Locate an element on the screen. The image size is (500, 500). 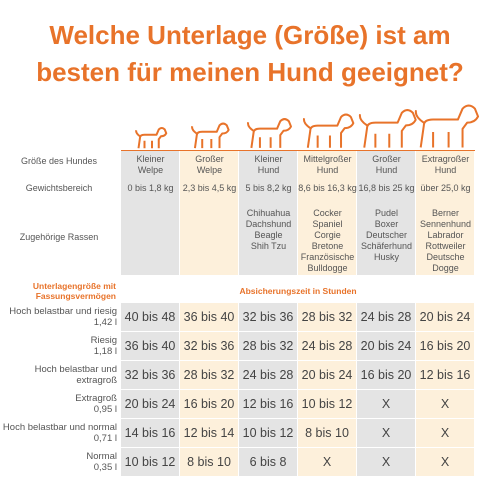
breed: Französische Bulldogge is located at coordinates (327, 262).